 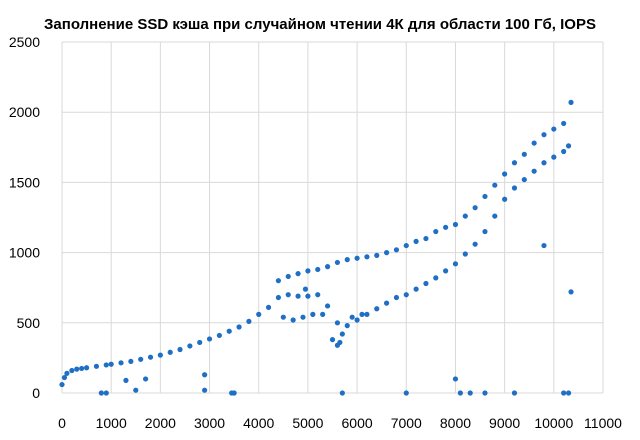 I want to click on y-tick-label: 500, so click(x=29, y=323).